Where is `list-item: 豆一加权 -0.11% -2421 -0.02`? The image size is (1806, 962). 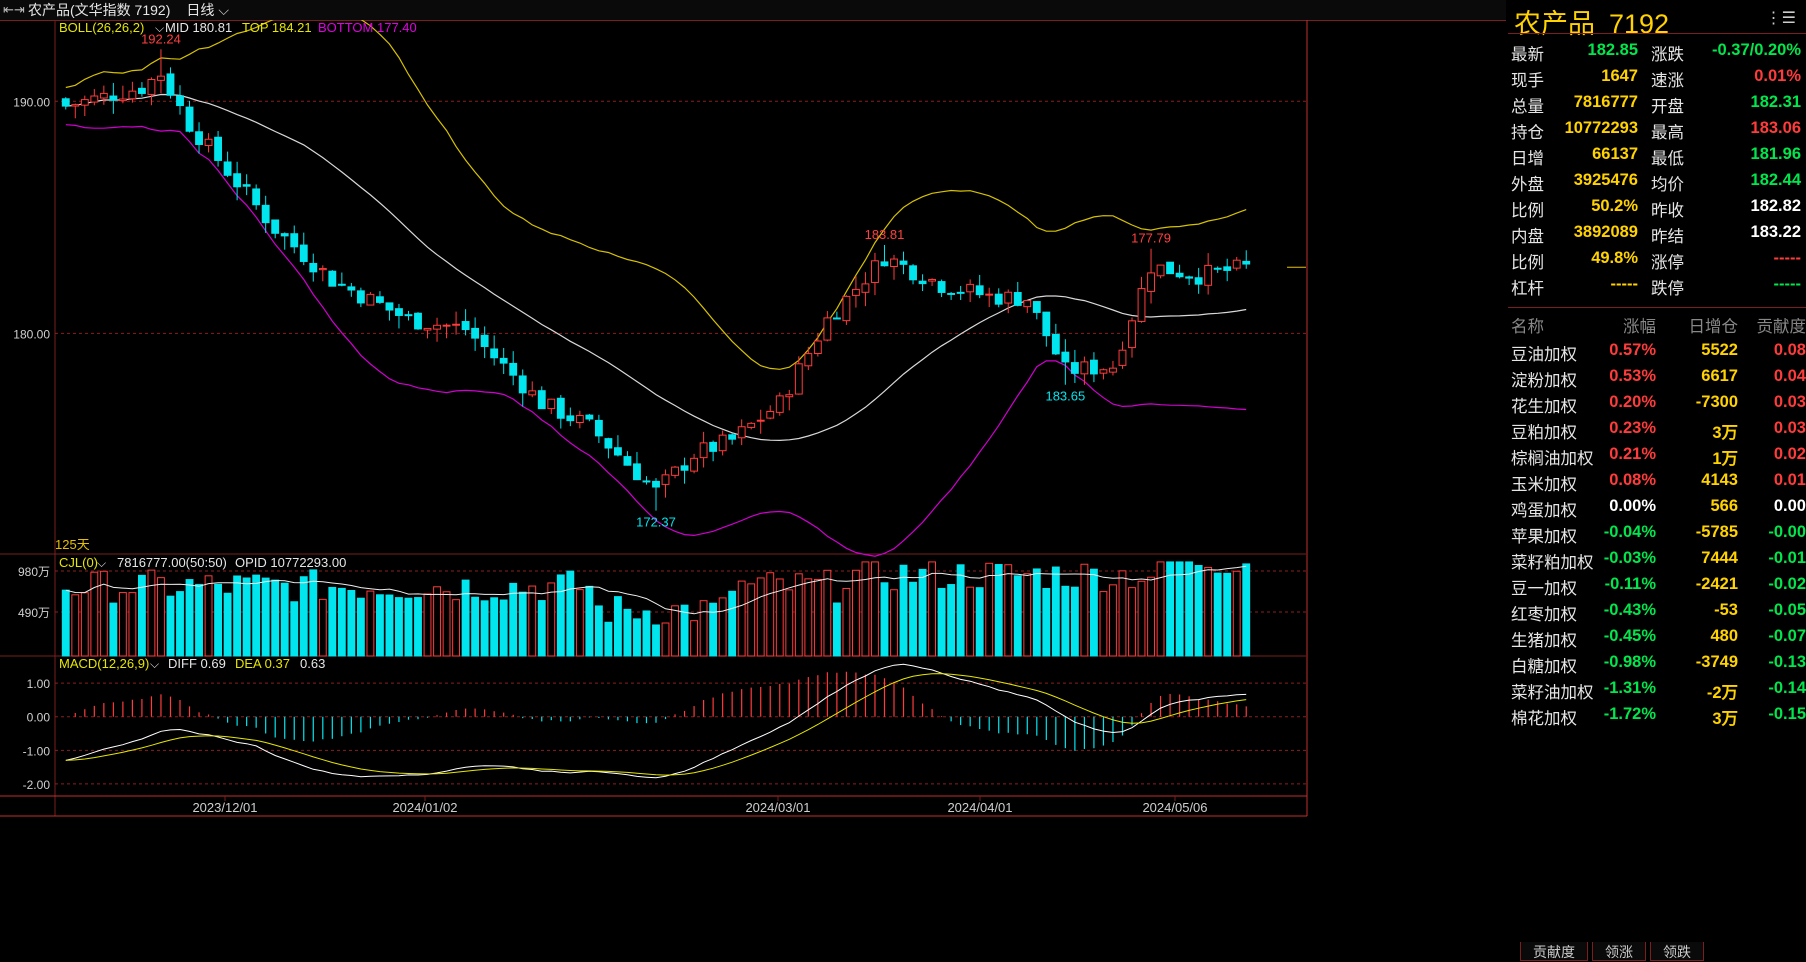 list-item: 豆一加权 -0.11% -2421 -0.02 is located at coordinates (1657, 585).